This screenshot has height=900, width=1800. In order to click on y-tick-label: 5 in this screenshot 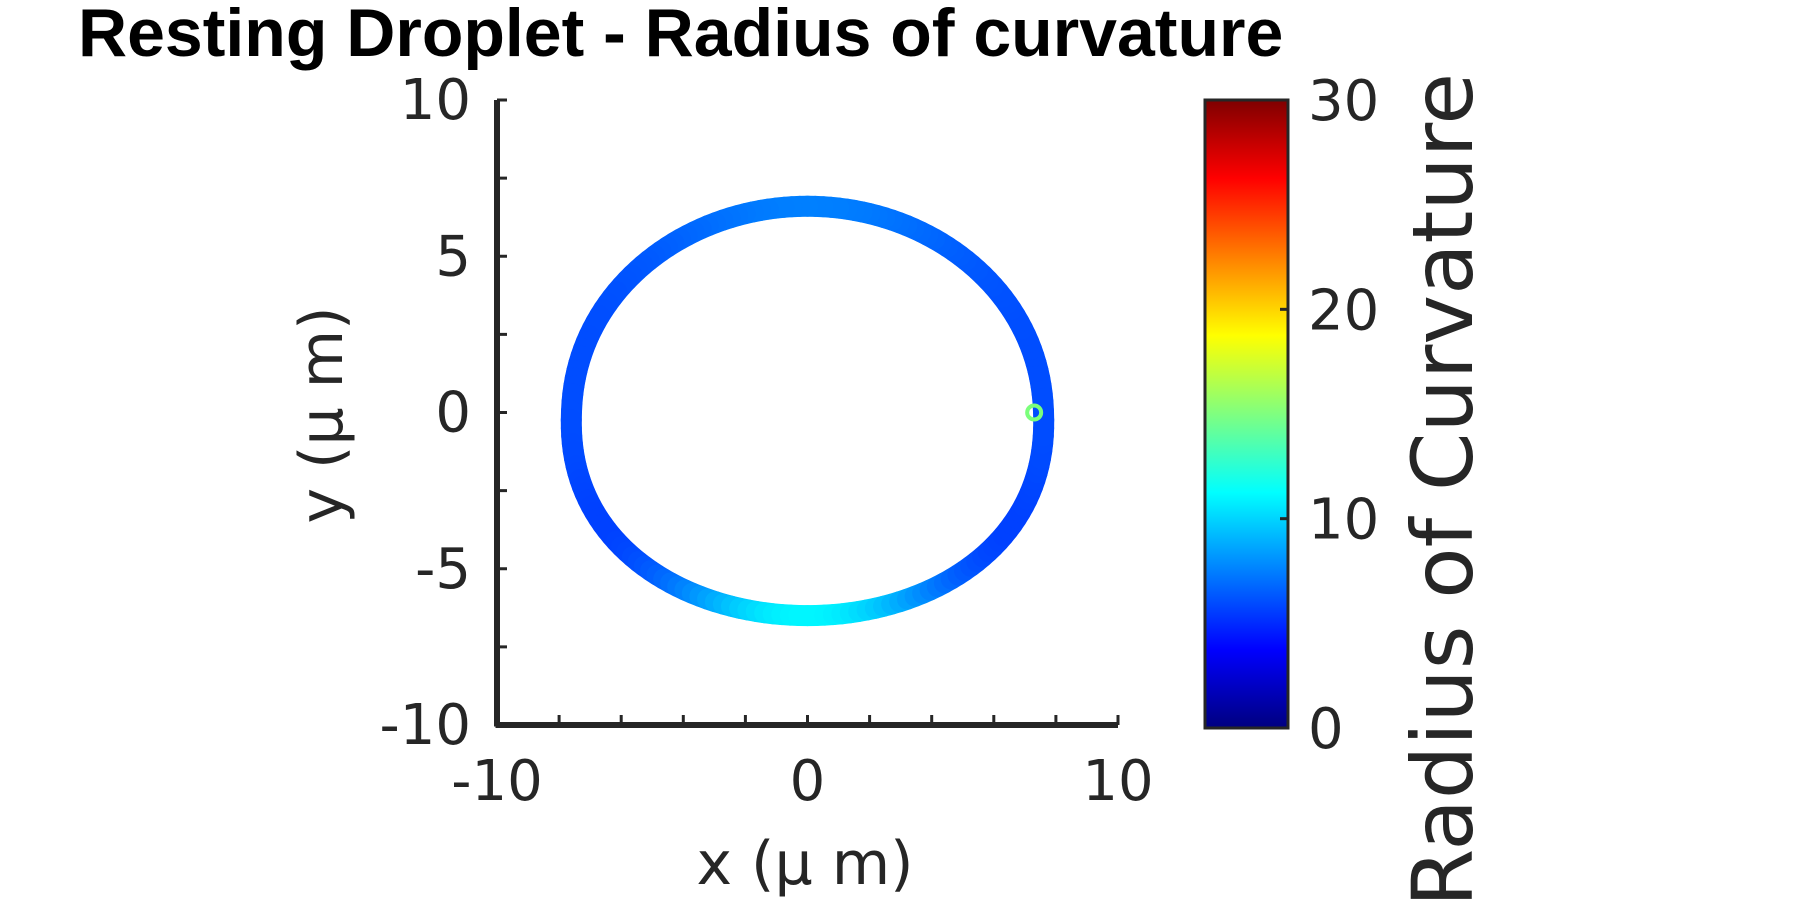, I will do `click(453, 256)`.